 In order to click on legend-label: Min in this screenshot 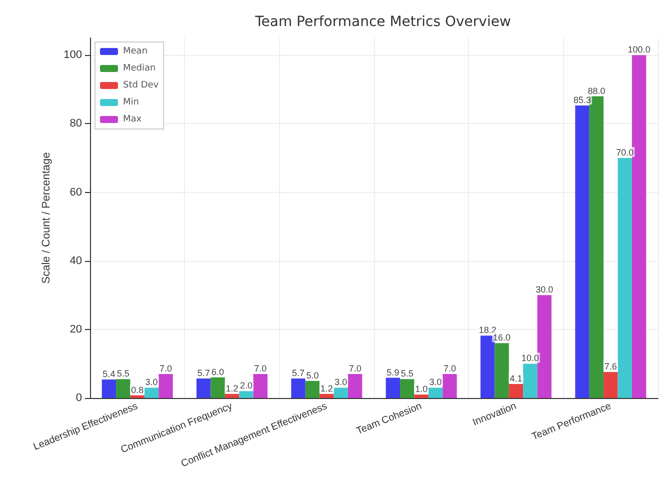, I will do `click(131, 103)`.